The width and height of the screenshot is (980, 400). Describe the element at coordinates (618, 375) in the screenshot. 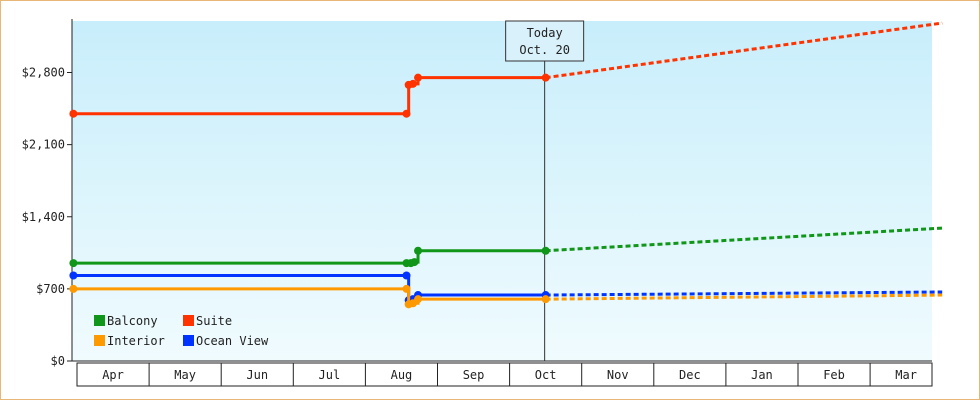

I see `month-label: Nov` at that location.